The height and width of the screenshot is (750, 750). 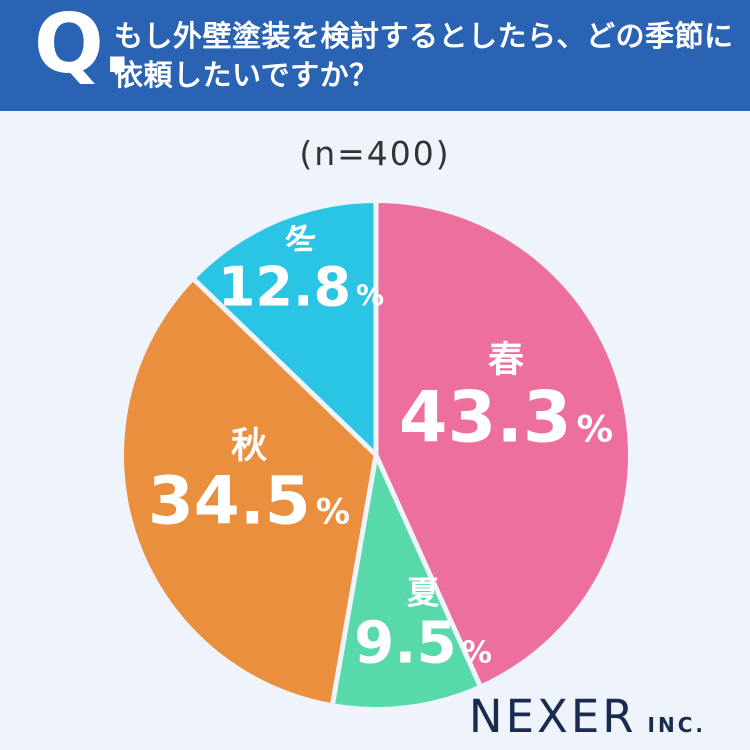 I want to click on nexer-logo: NEXER INC., so click(x=587, y=716).